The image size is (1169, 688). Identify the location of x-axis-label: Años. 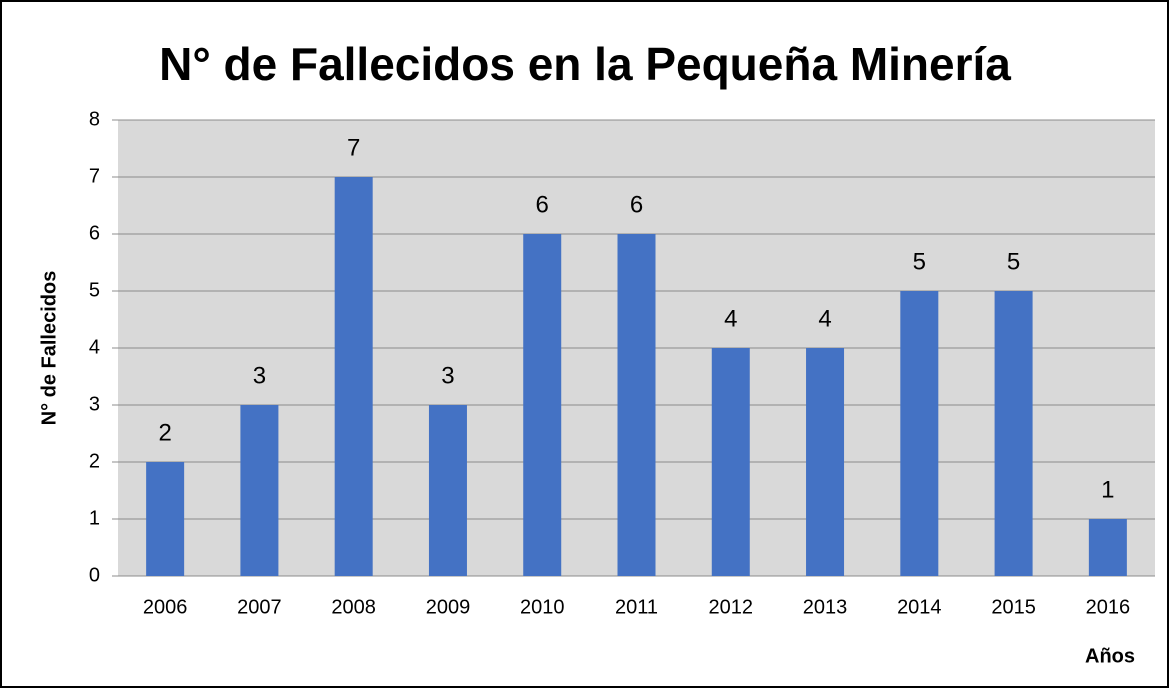
(1110, 656).